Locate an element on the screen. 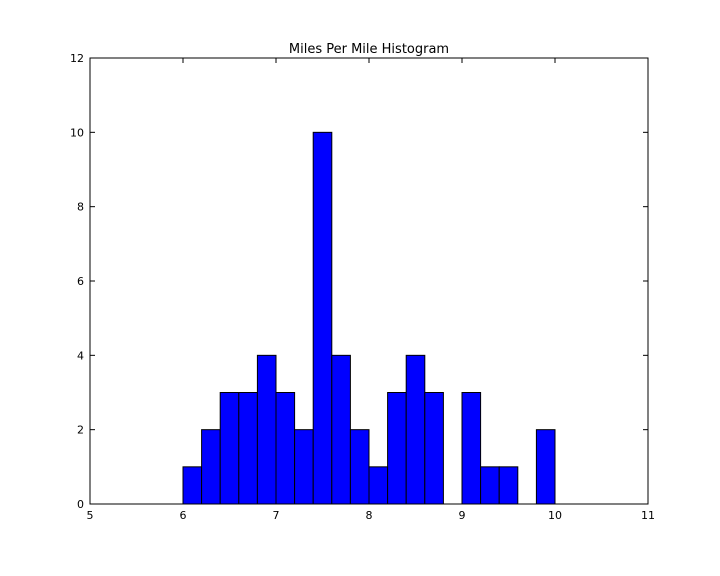 The height and width of the screenshot is (576, 720). x-tick-label: 11 is located at coordinates (648, 515).